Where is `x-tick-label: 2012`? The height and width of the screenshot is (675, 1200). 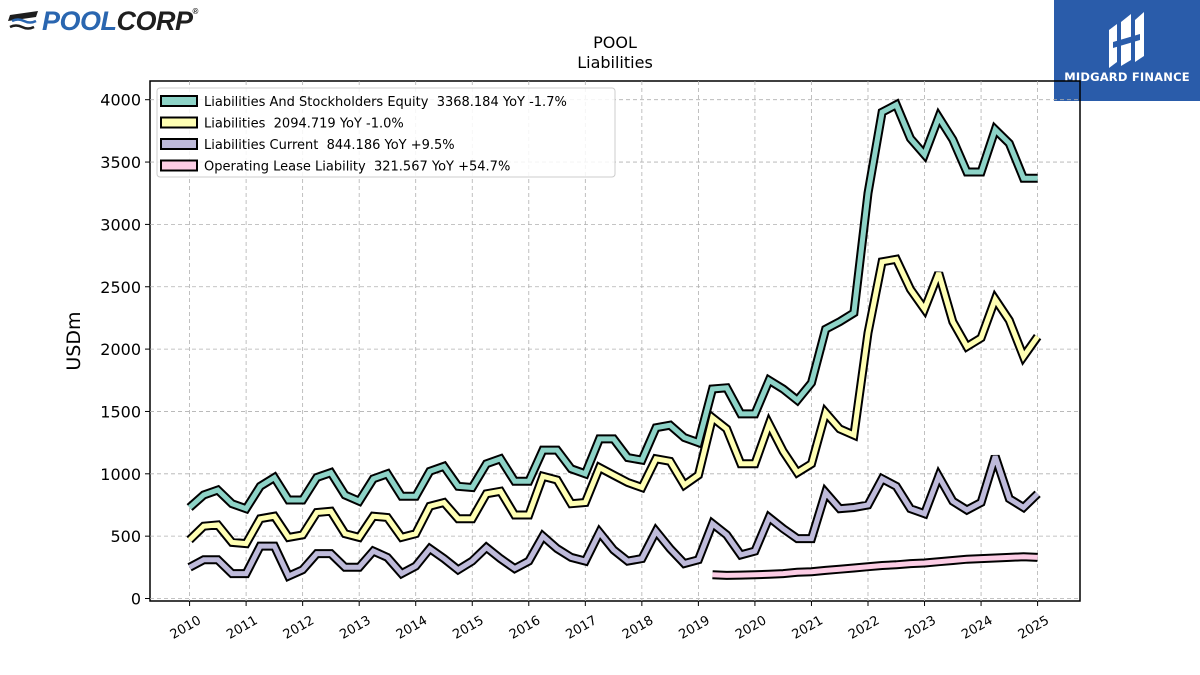
x-tick-label: 2012 is located at coordinates (299, 628).